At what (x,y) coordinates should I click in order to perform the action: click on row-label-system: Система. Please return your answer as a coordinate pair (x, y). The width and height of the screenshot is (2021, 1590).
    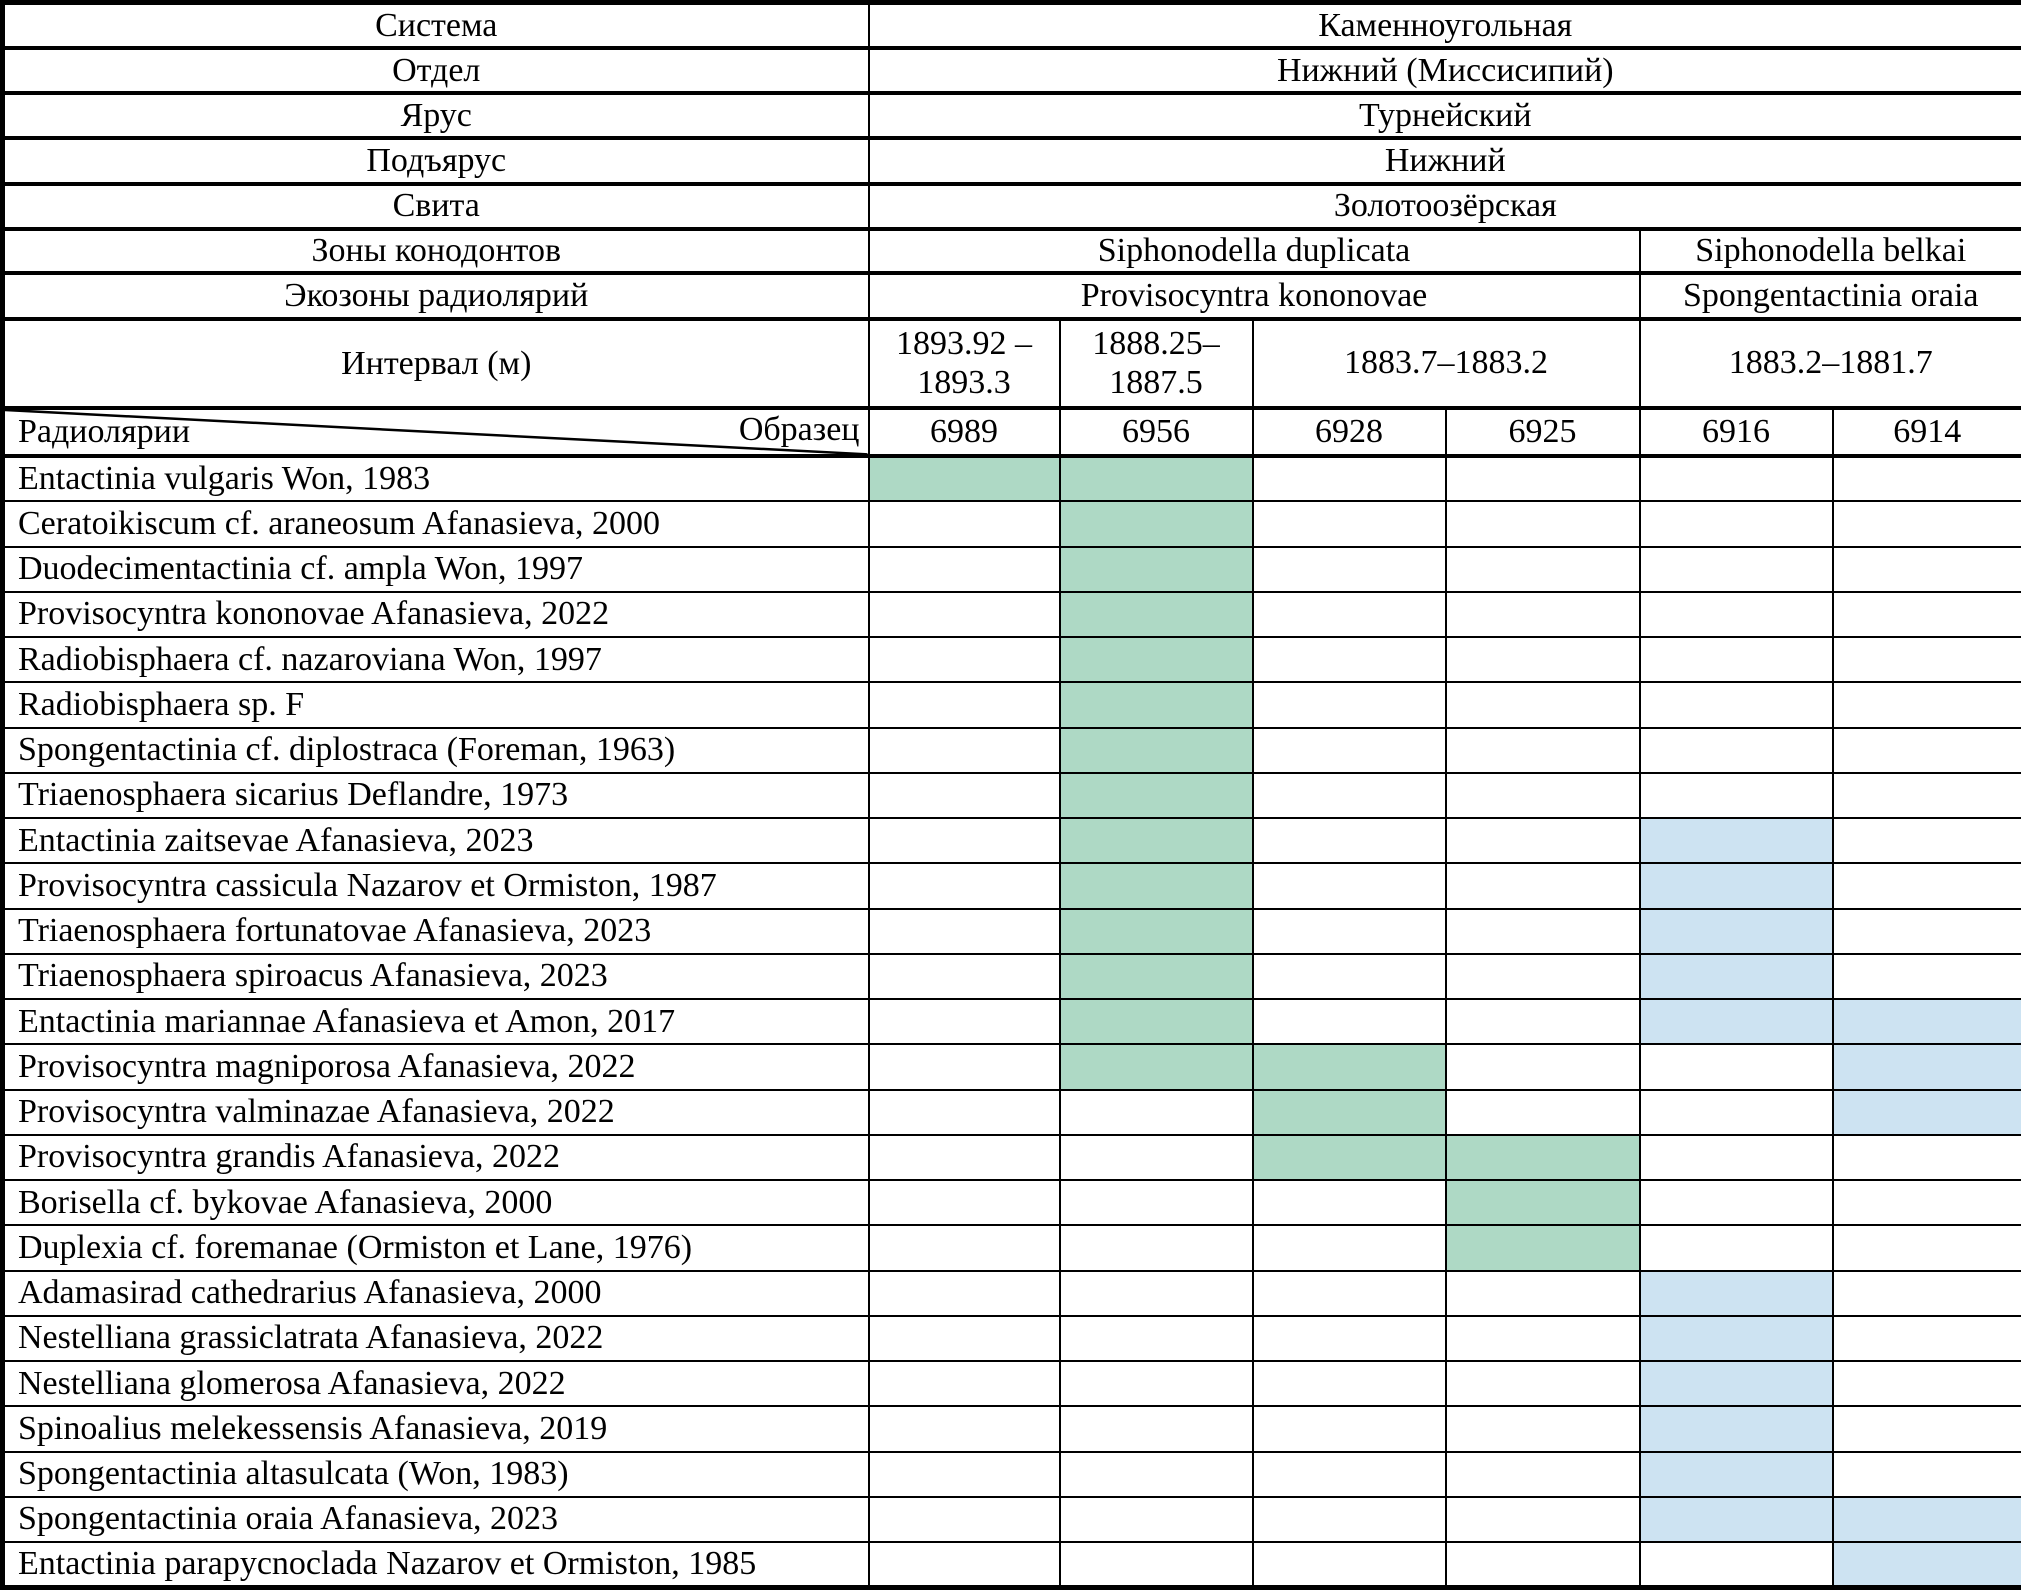
    Looking at the image, I should click on (435, 25).